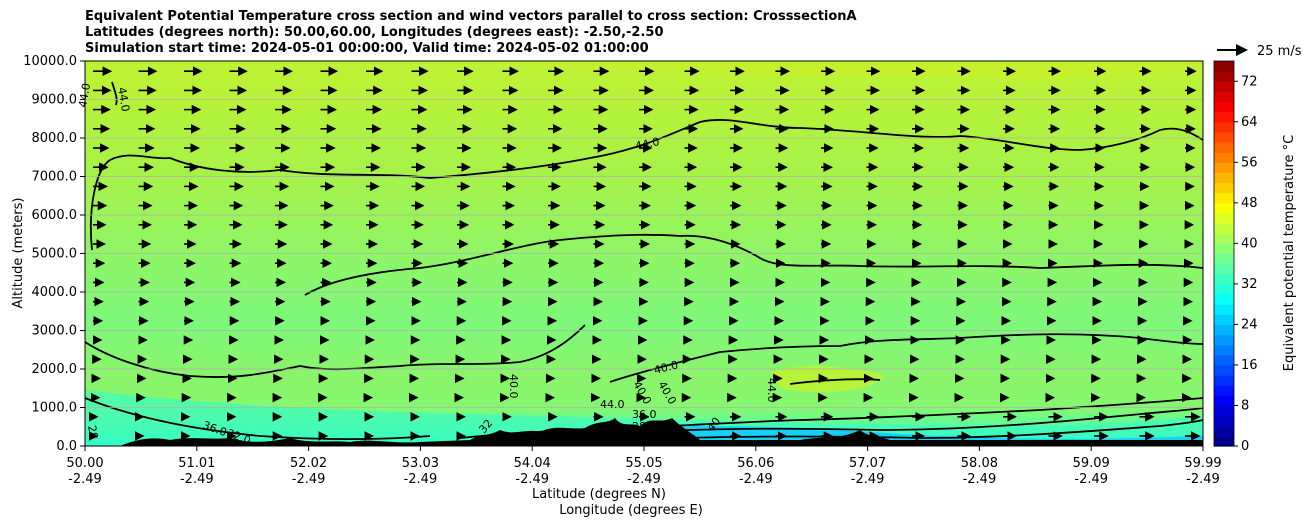  Describe the element at coordinates (196, 463) in the screenshot. I see `x-tick-label-latitude: 51.01` at that location.